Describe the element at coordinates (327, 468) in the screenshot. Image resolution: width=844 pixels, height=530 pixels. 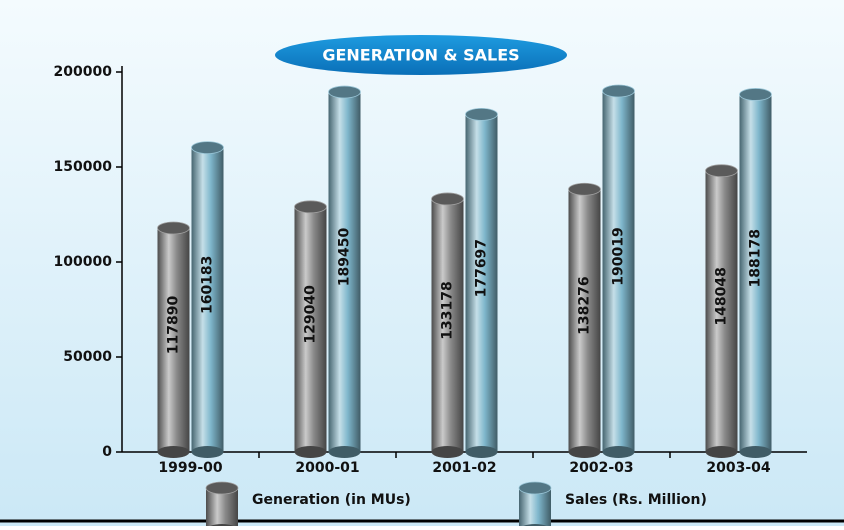
I see `x-tick-label: 2000-01` at that location.